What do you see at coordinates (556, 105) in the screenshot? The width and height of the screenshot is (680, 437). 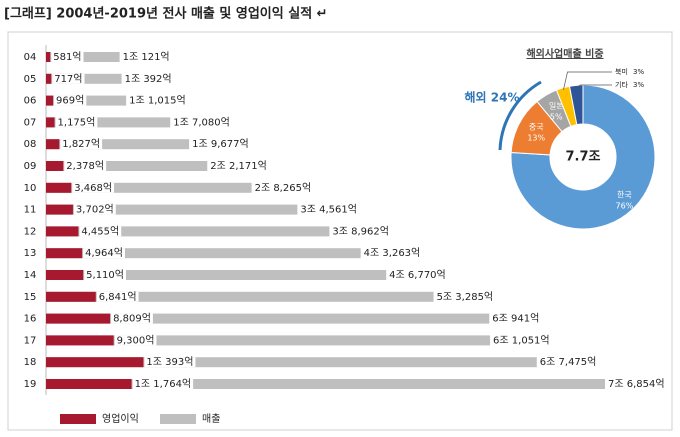 I see `slice-label: 일본` at bounding box center [556, 105].